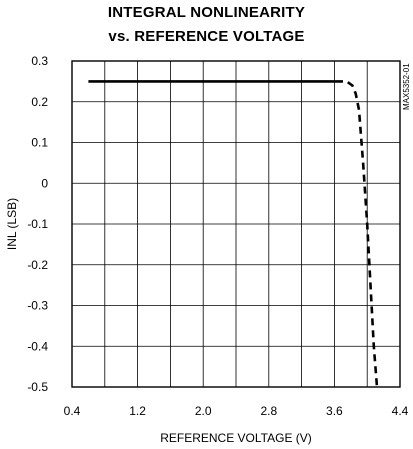 The width and height of the screenshot is (413, 449). What do you see at coordinates (206, 36) in the screenshot?
I see `chart-title-line-2: vs. REFERENCE VOLTAGE` at bounding box center [206, 36].